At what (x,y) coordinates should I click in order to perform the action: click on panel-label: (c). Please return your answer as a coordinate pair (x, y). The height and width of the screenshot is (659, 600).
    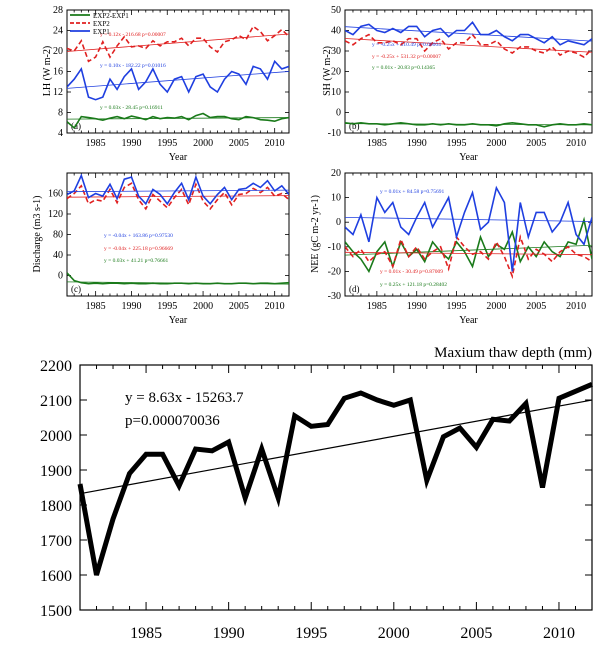
    Looking at the image, I should click on (76, 289).